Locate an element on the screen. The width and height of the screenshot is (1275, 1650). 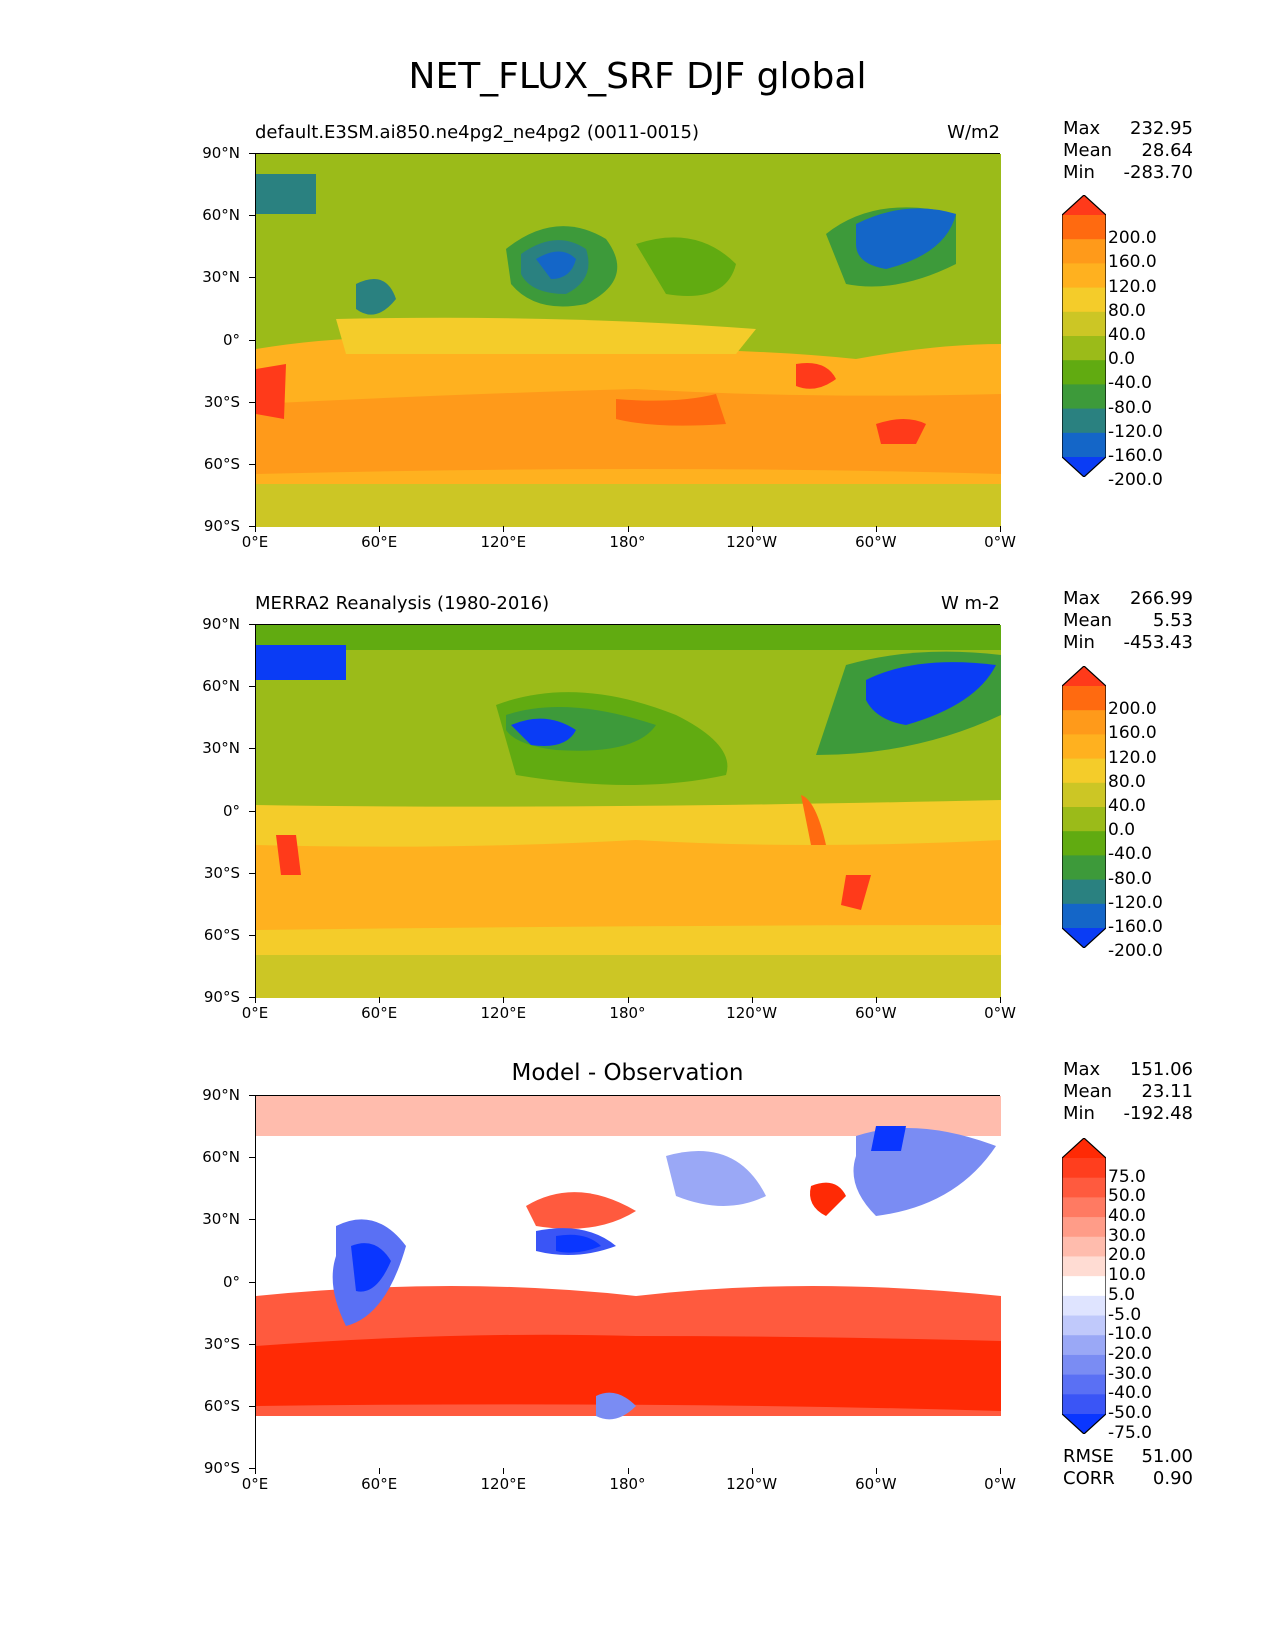
metric-value: 51.00 is located at coordinates (1167, 1456).